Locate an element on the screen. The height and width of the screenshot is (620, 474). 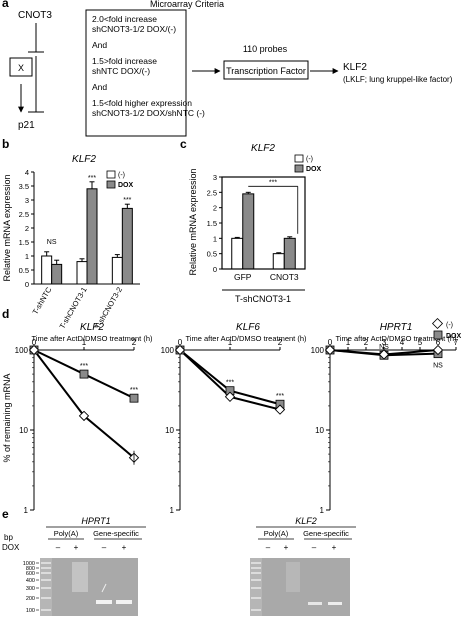
x-label: X is located at coordinates (21, 68).